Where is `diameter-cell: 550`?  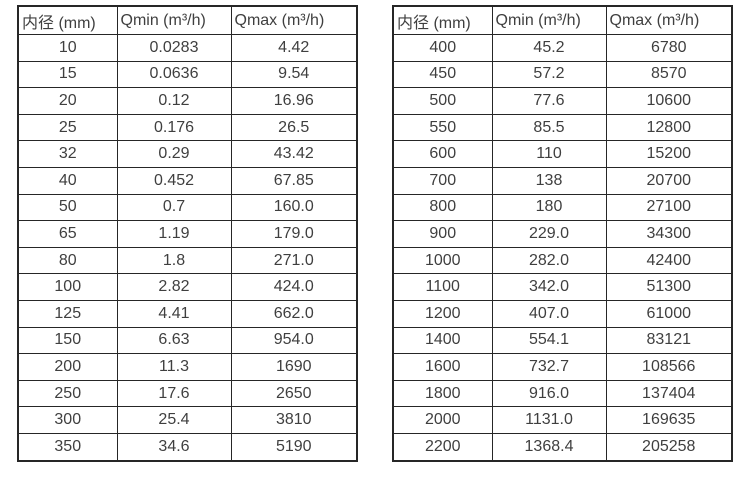
diameter-cell: 550 is located at coordinates (442, 127).